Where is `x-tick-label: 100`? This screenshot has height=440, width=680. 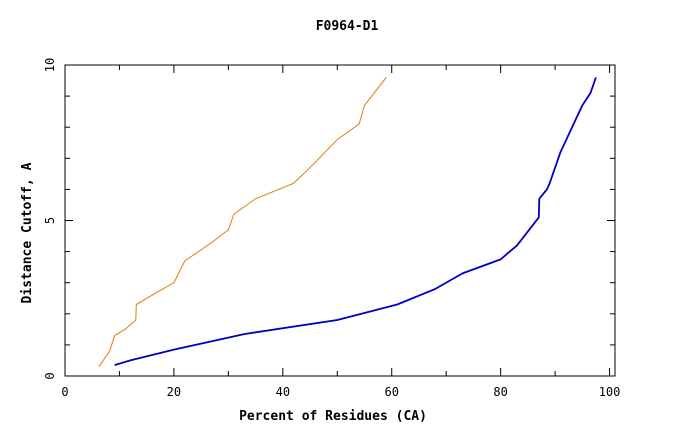
x-tick-label: 100 is located at coordinates (610, 392).